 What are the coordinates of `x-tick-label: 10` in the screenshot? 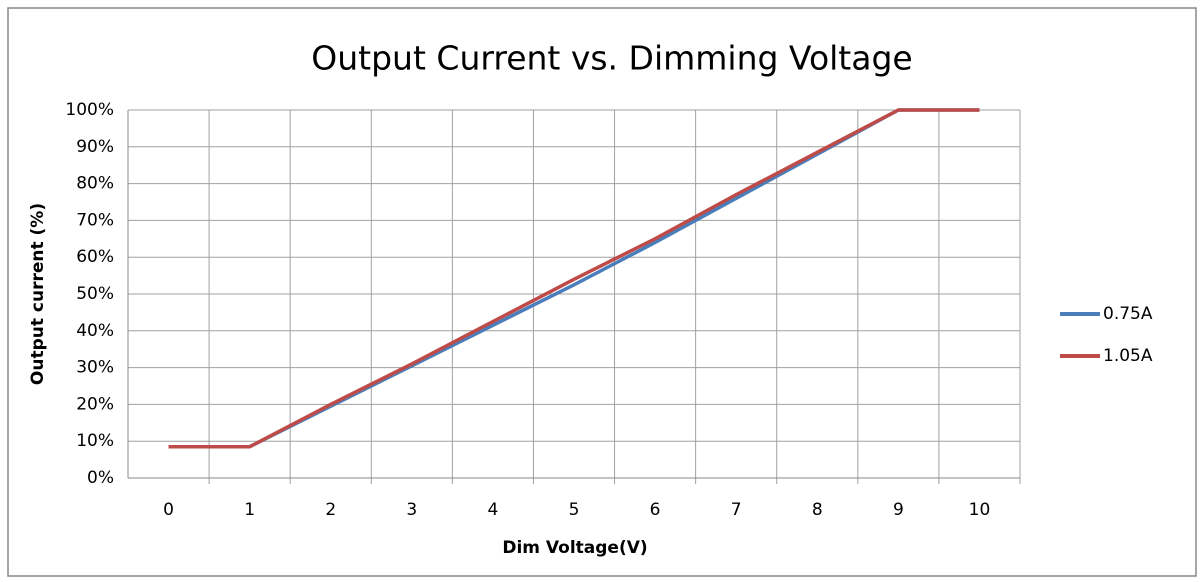 It's located at (980, 510).